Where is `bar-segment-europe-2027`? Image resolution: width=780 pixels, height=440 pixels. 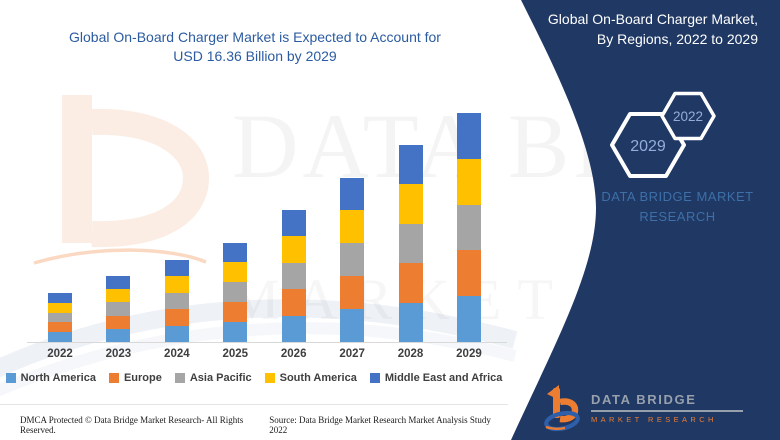
bar-segment-europe-2027 is located at coordinates (352, 293).